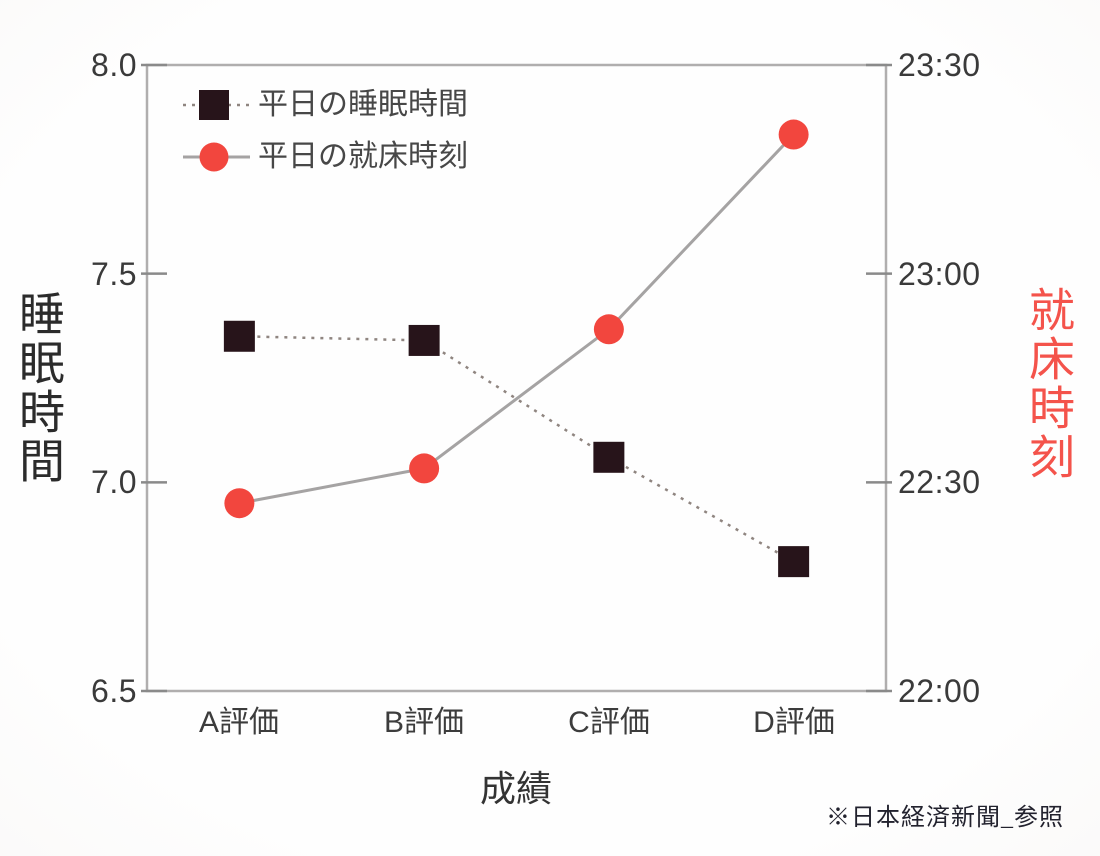  Describe the element at coordinates (945, 818) in the screenshot. I see `source-note: ※日本経済新聞_参照` at that location.